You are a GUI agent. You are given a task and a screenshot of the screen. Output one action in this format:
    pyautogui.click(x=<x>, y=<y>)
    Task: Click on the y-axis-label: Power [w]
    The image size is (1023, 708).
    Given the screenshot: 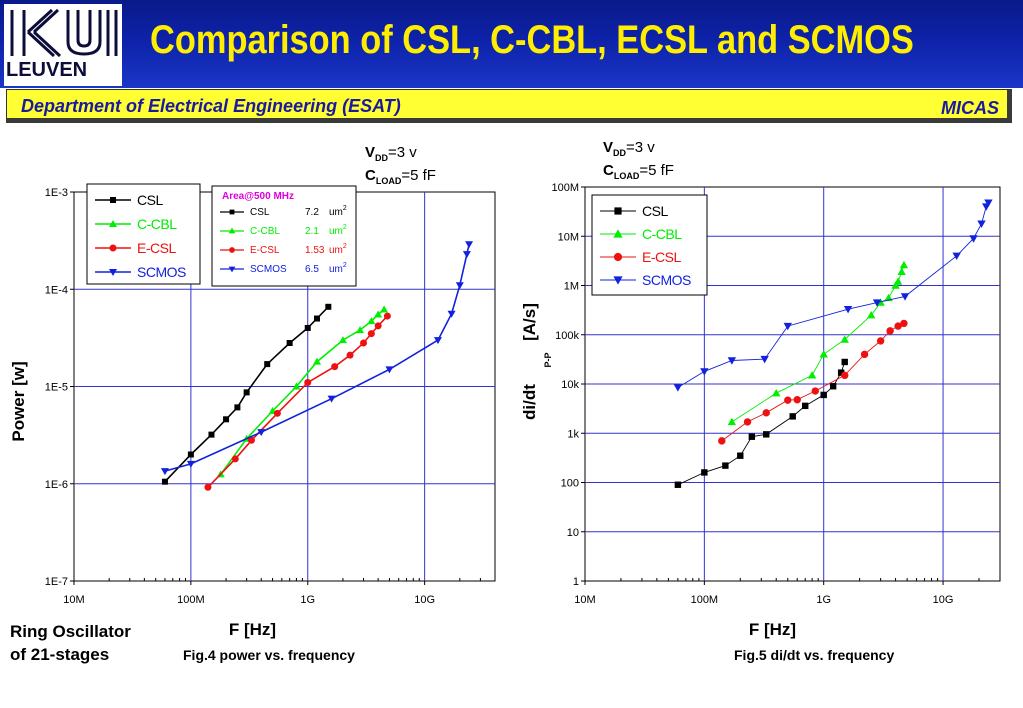 What is the action you would take?
    pyautogui.click(x=18, y=401)
    